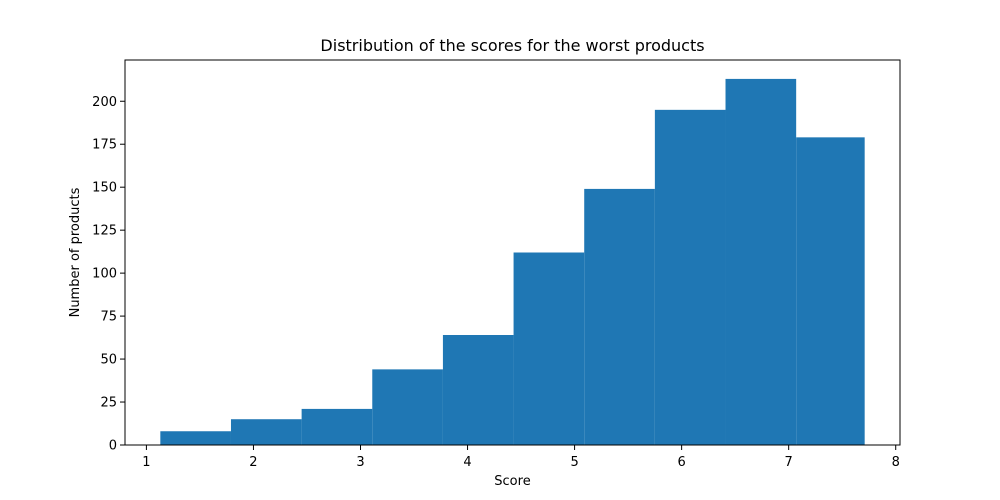 Image resolution: width=1000 pixels, height=500 pixels. What do you see at coordinates (108, 403) in the screenshot?
I see `y-tick-label: 25` at bounding box center [108, 403].